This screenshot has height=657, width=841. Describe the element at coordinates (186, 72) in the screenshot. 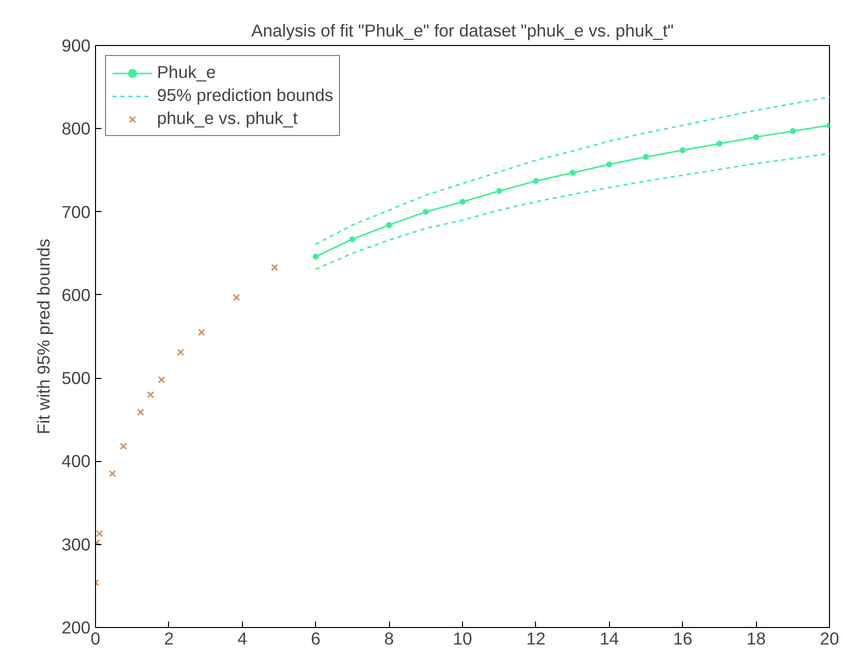

I see `legend-label: Phuk_e` at that location.